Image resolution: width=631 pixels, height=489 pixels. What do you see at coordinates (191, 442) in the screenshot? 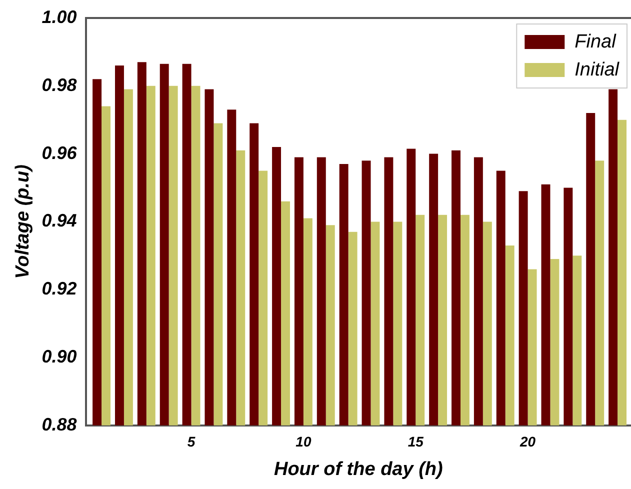
I see `x-tick-label: 5` at bounding box center [191, 442].